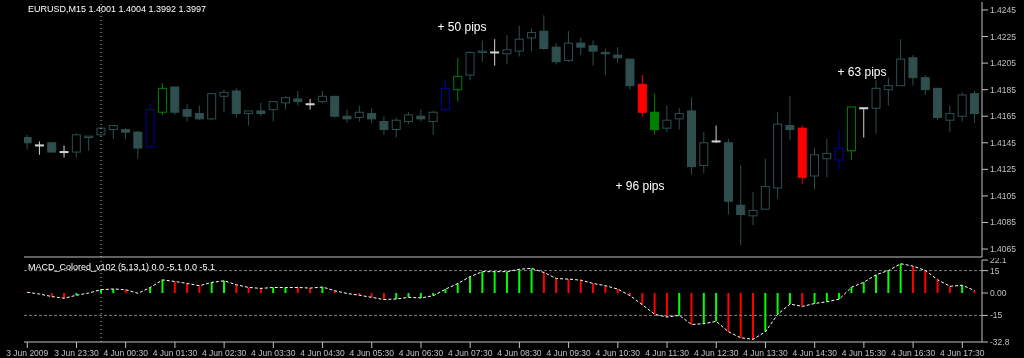 The image size is (1024, 358). What do you see at coordinates (815, 353) in the screenshot?
I see `x-tick-label: 4 Jun 14:30` at bounding box center [815, 353].